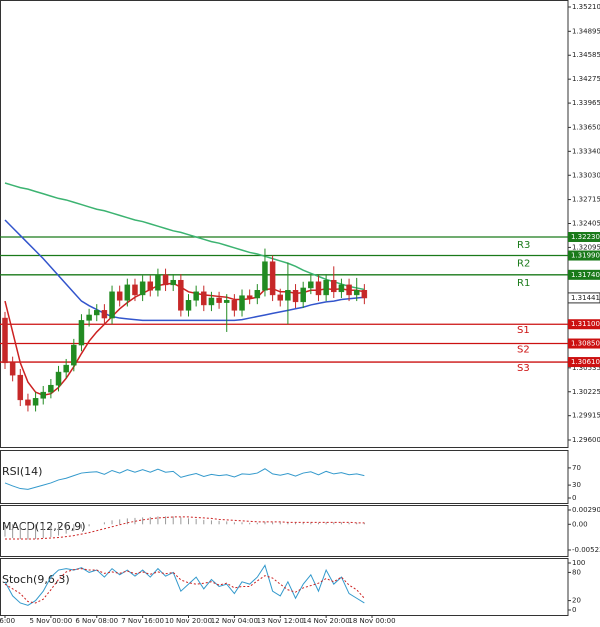 Image resolution: width=600 pixels, height=627 pixels. Describe the element at coordinates (7, 621) in the screenshot. I see `x-tick-label: 16:00` at that location.